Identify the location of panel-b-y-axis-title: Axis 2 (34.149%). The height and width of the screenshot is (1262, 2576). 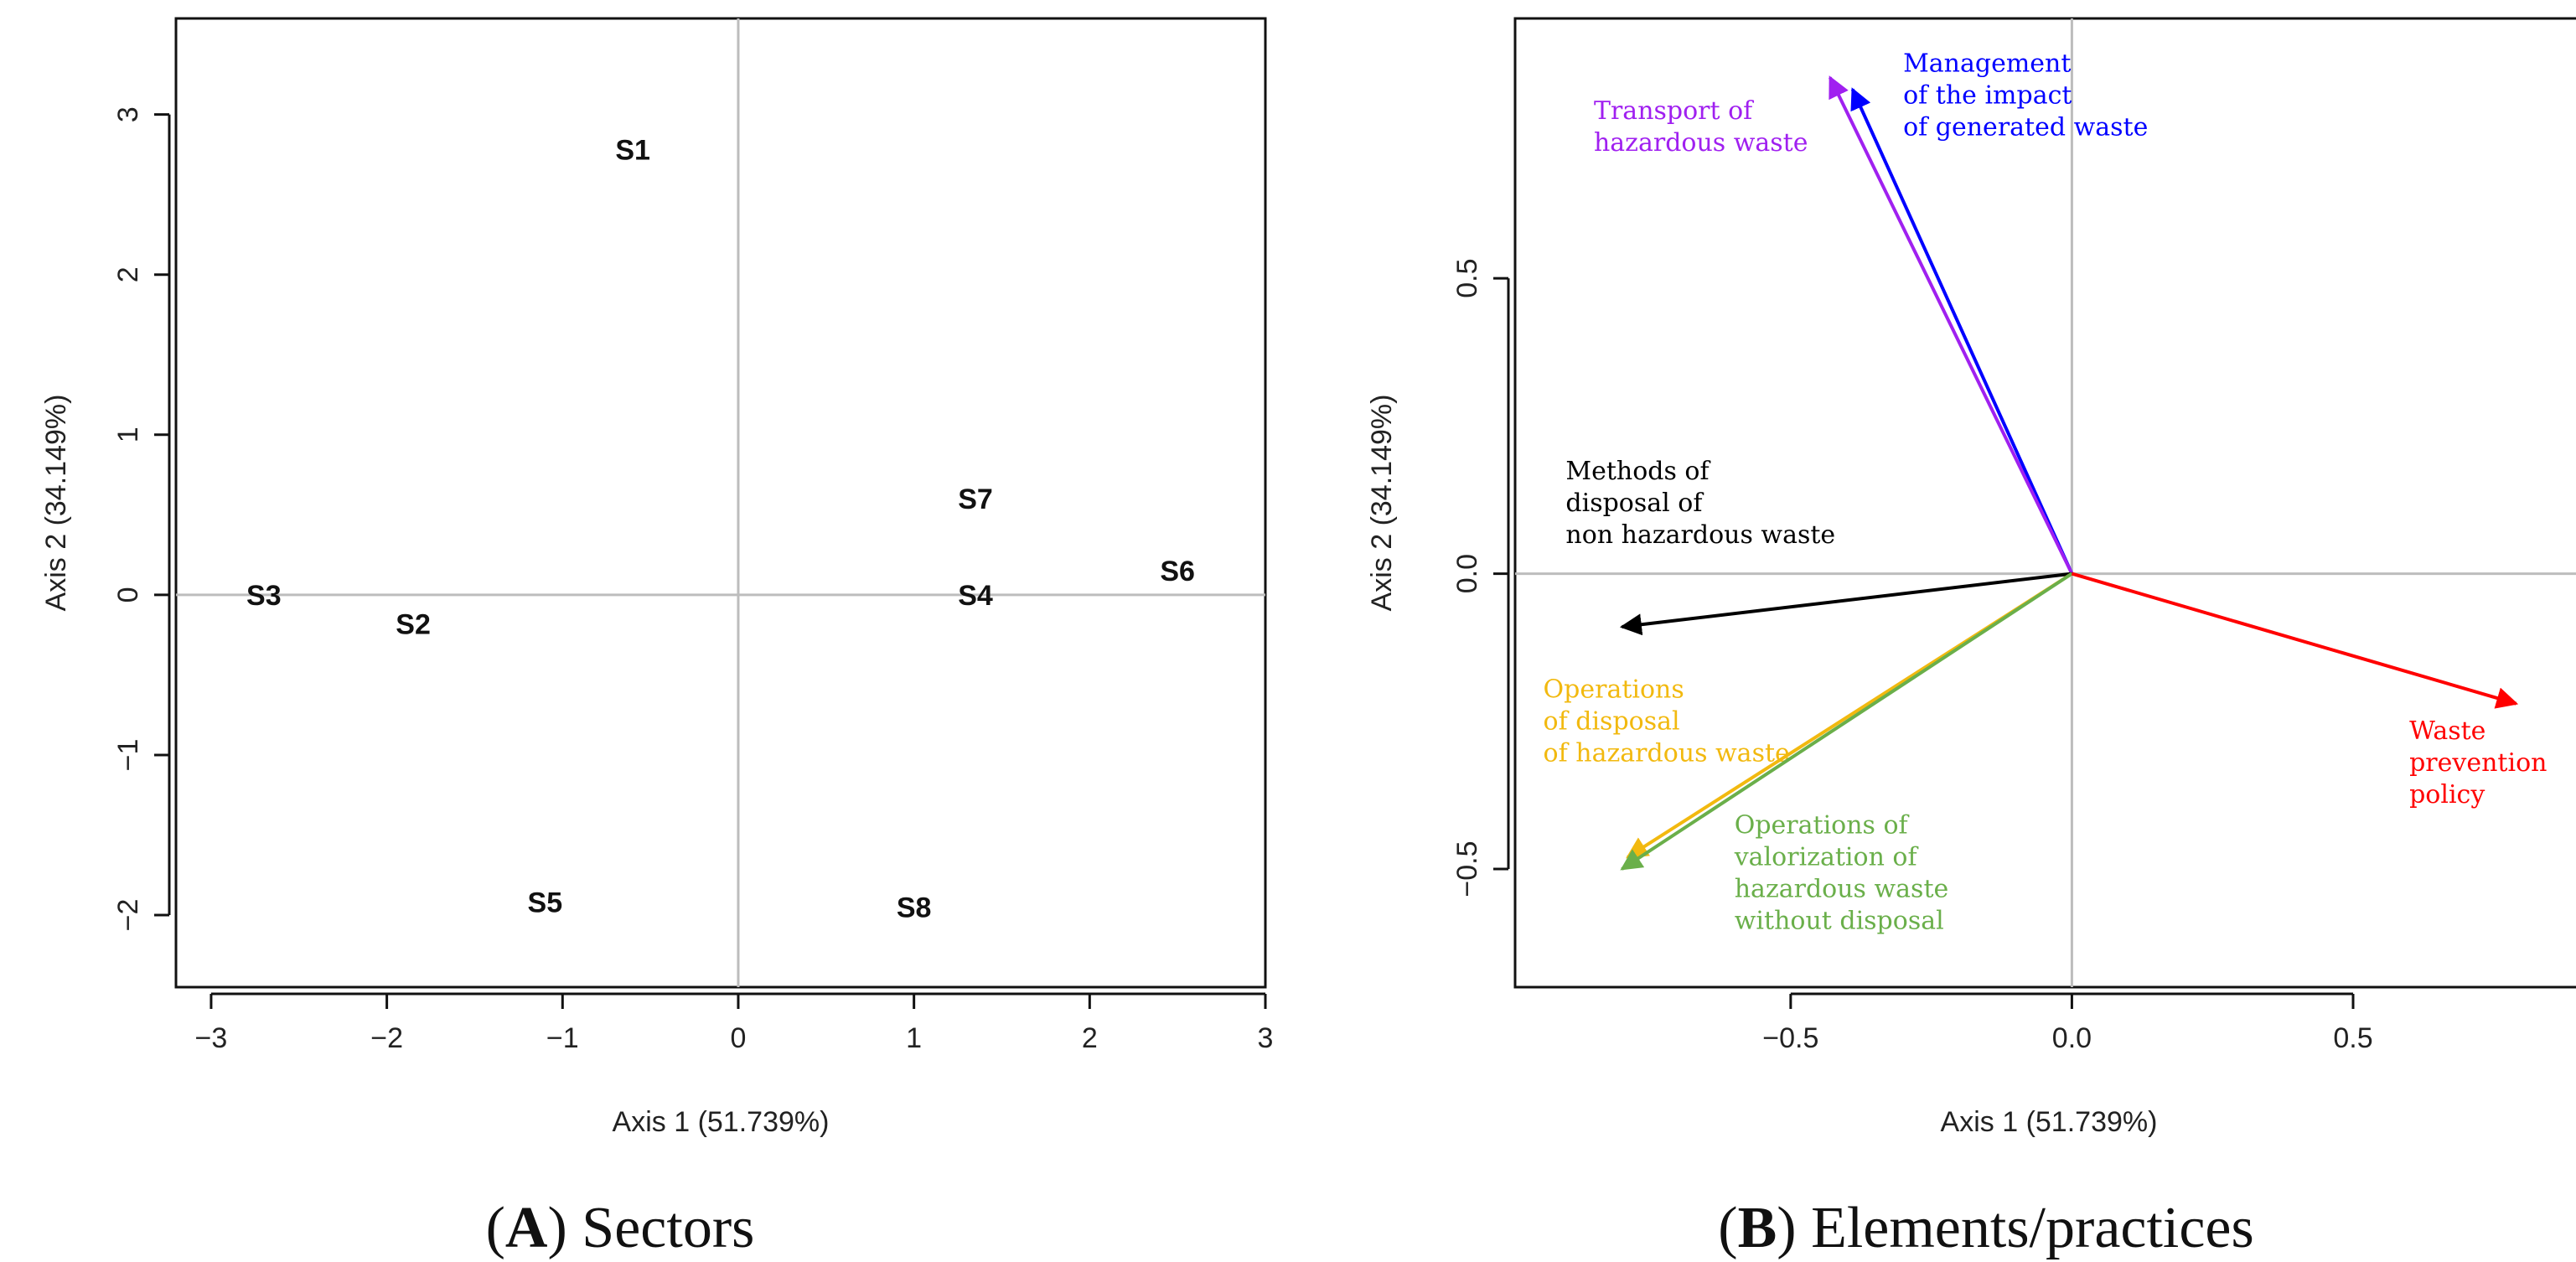
(1382, 503).